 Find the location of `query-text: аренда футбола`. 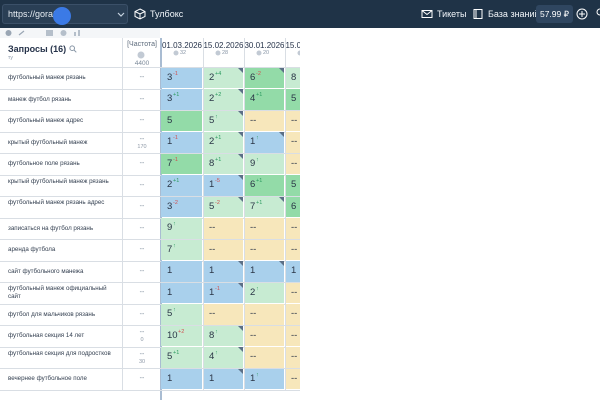

query-text: аренда футбола is located at coordinates (32, 249).